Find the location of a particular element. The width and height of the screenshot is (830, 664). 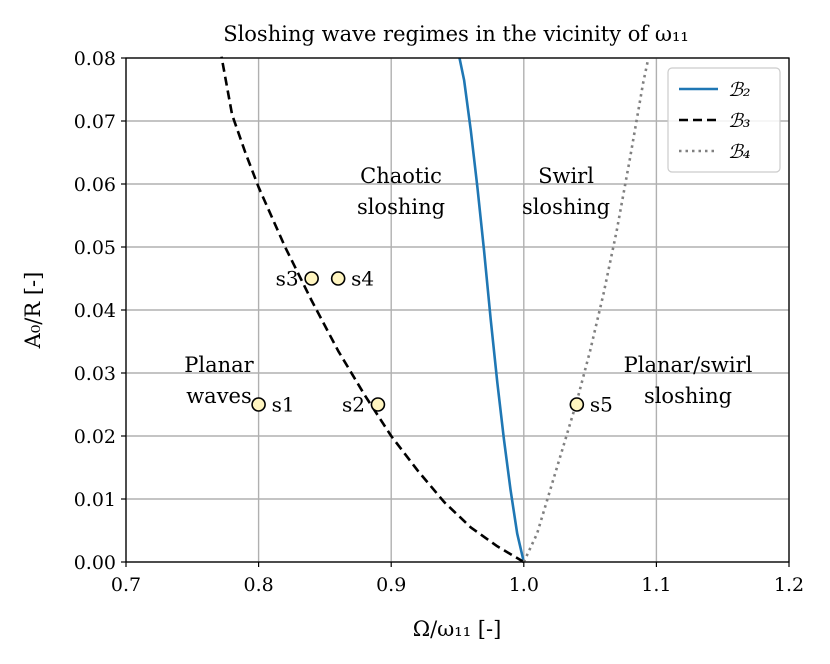

point-label-s4: s4 is located at coordinates (362, 279).